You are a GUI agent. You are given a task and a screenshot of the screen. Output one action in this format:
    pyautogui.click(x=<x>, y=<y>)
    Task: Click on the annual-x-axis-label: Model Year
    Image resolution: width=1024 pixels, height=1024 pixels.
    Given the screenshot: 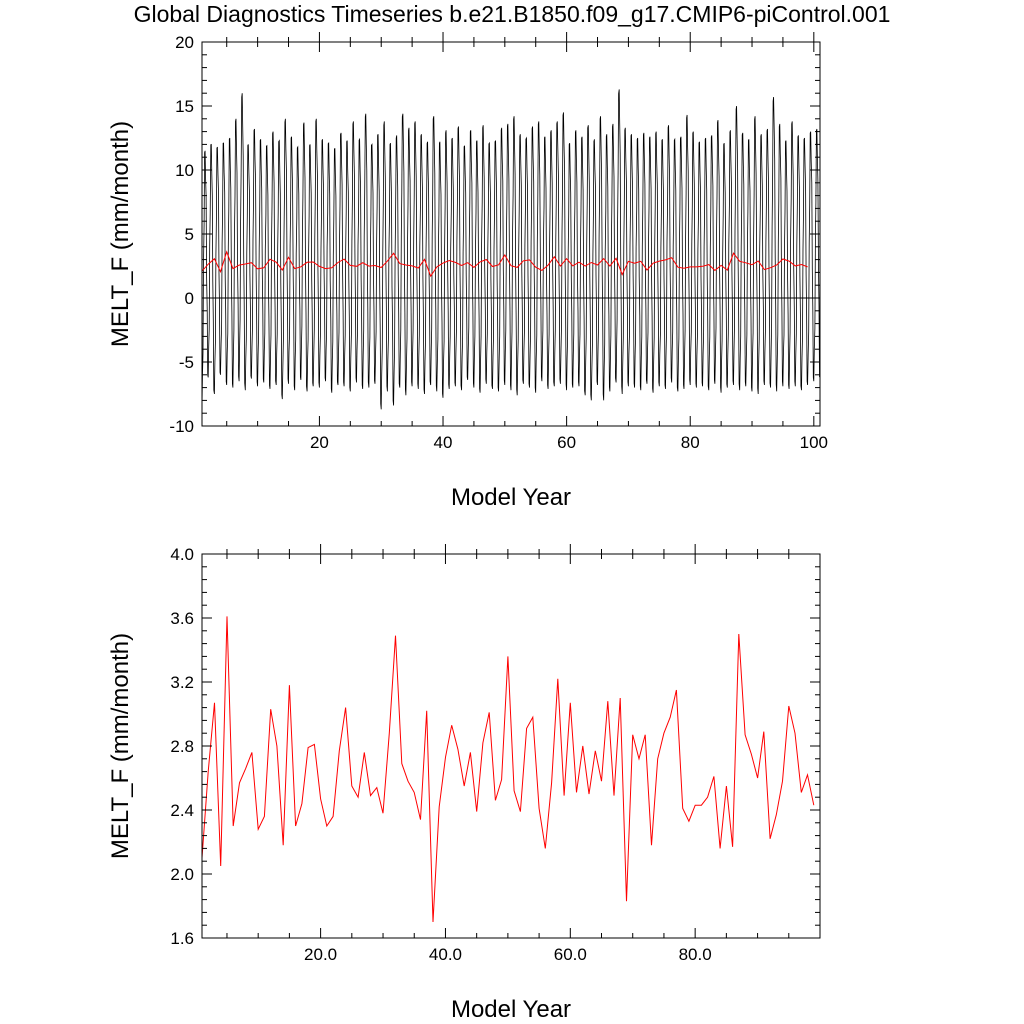 What is the action you would take?
    pyautogui.click(x=511, y=1009)
    